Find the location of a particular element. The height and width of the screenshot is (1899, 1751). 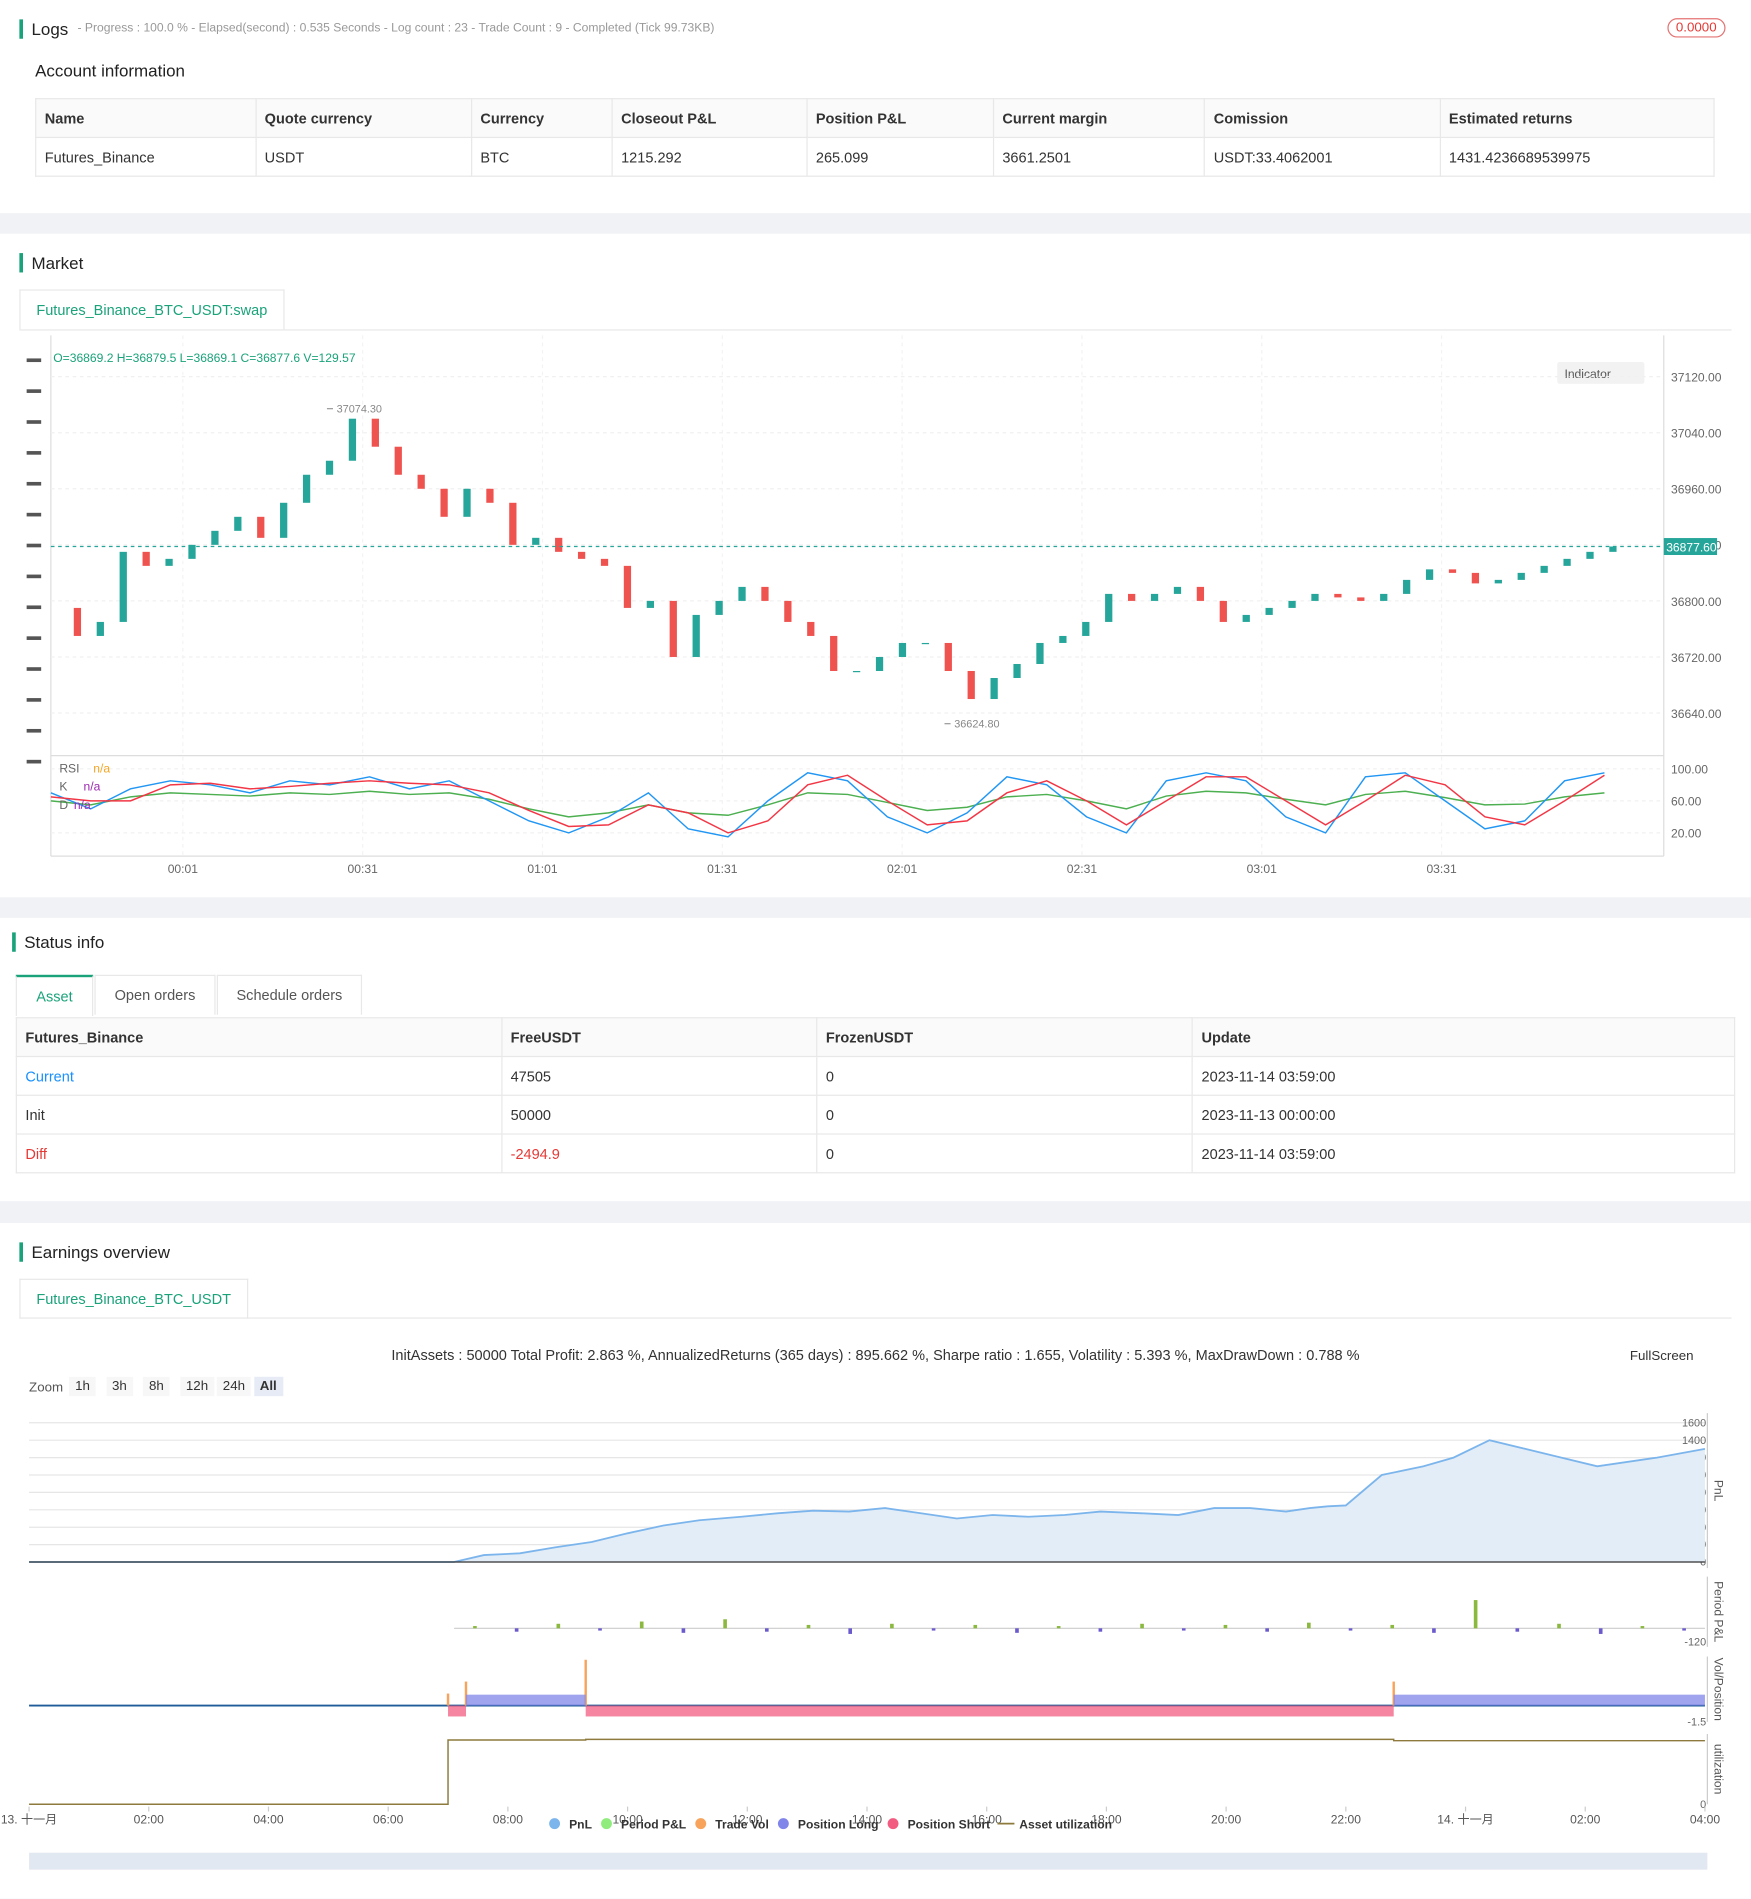

indicator-line is located at coordinates (827, 804).